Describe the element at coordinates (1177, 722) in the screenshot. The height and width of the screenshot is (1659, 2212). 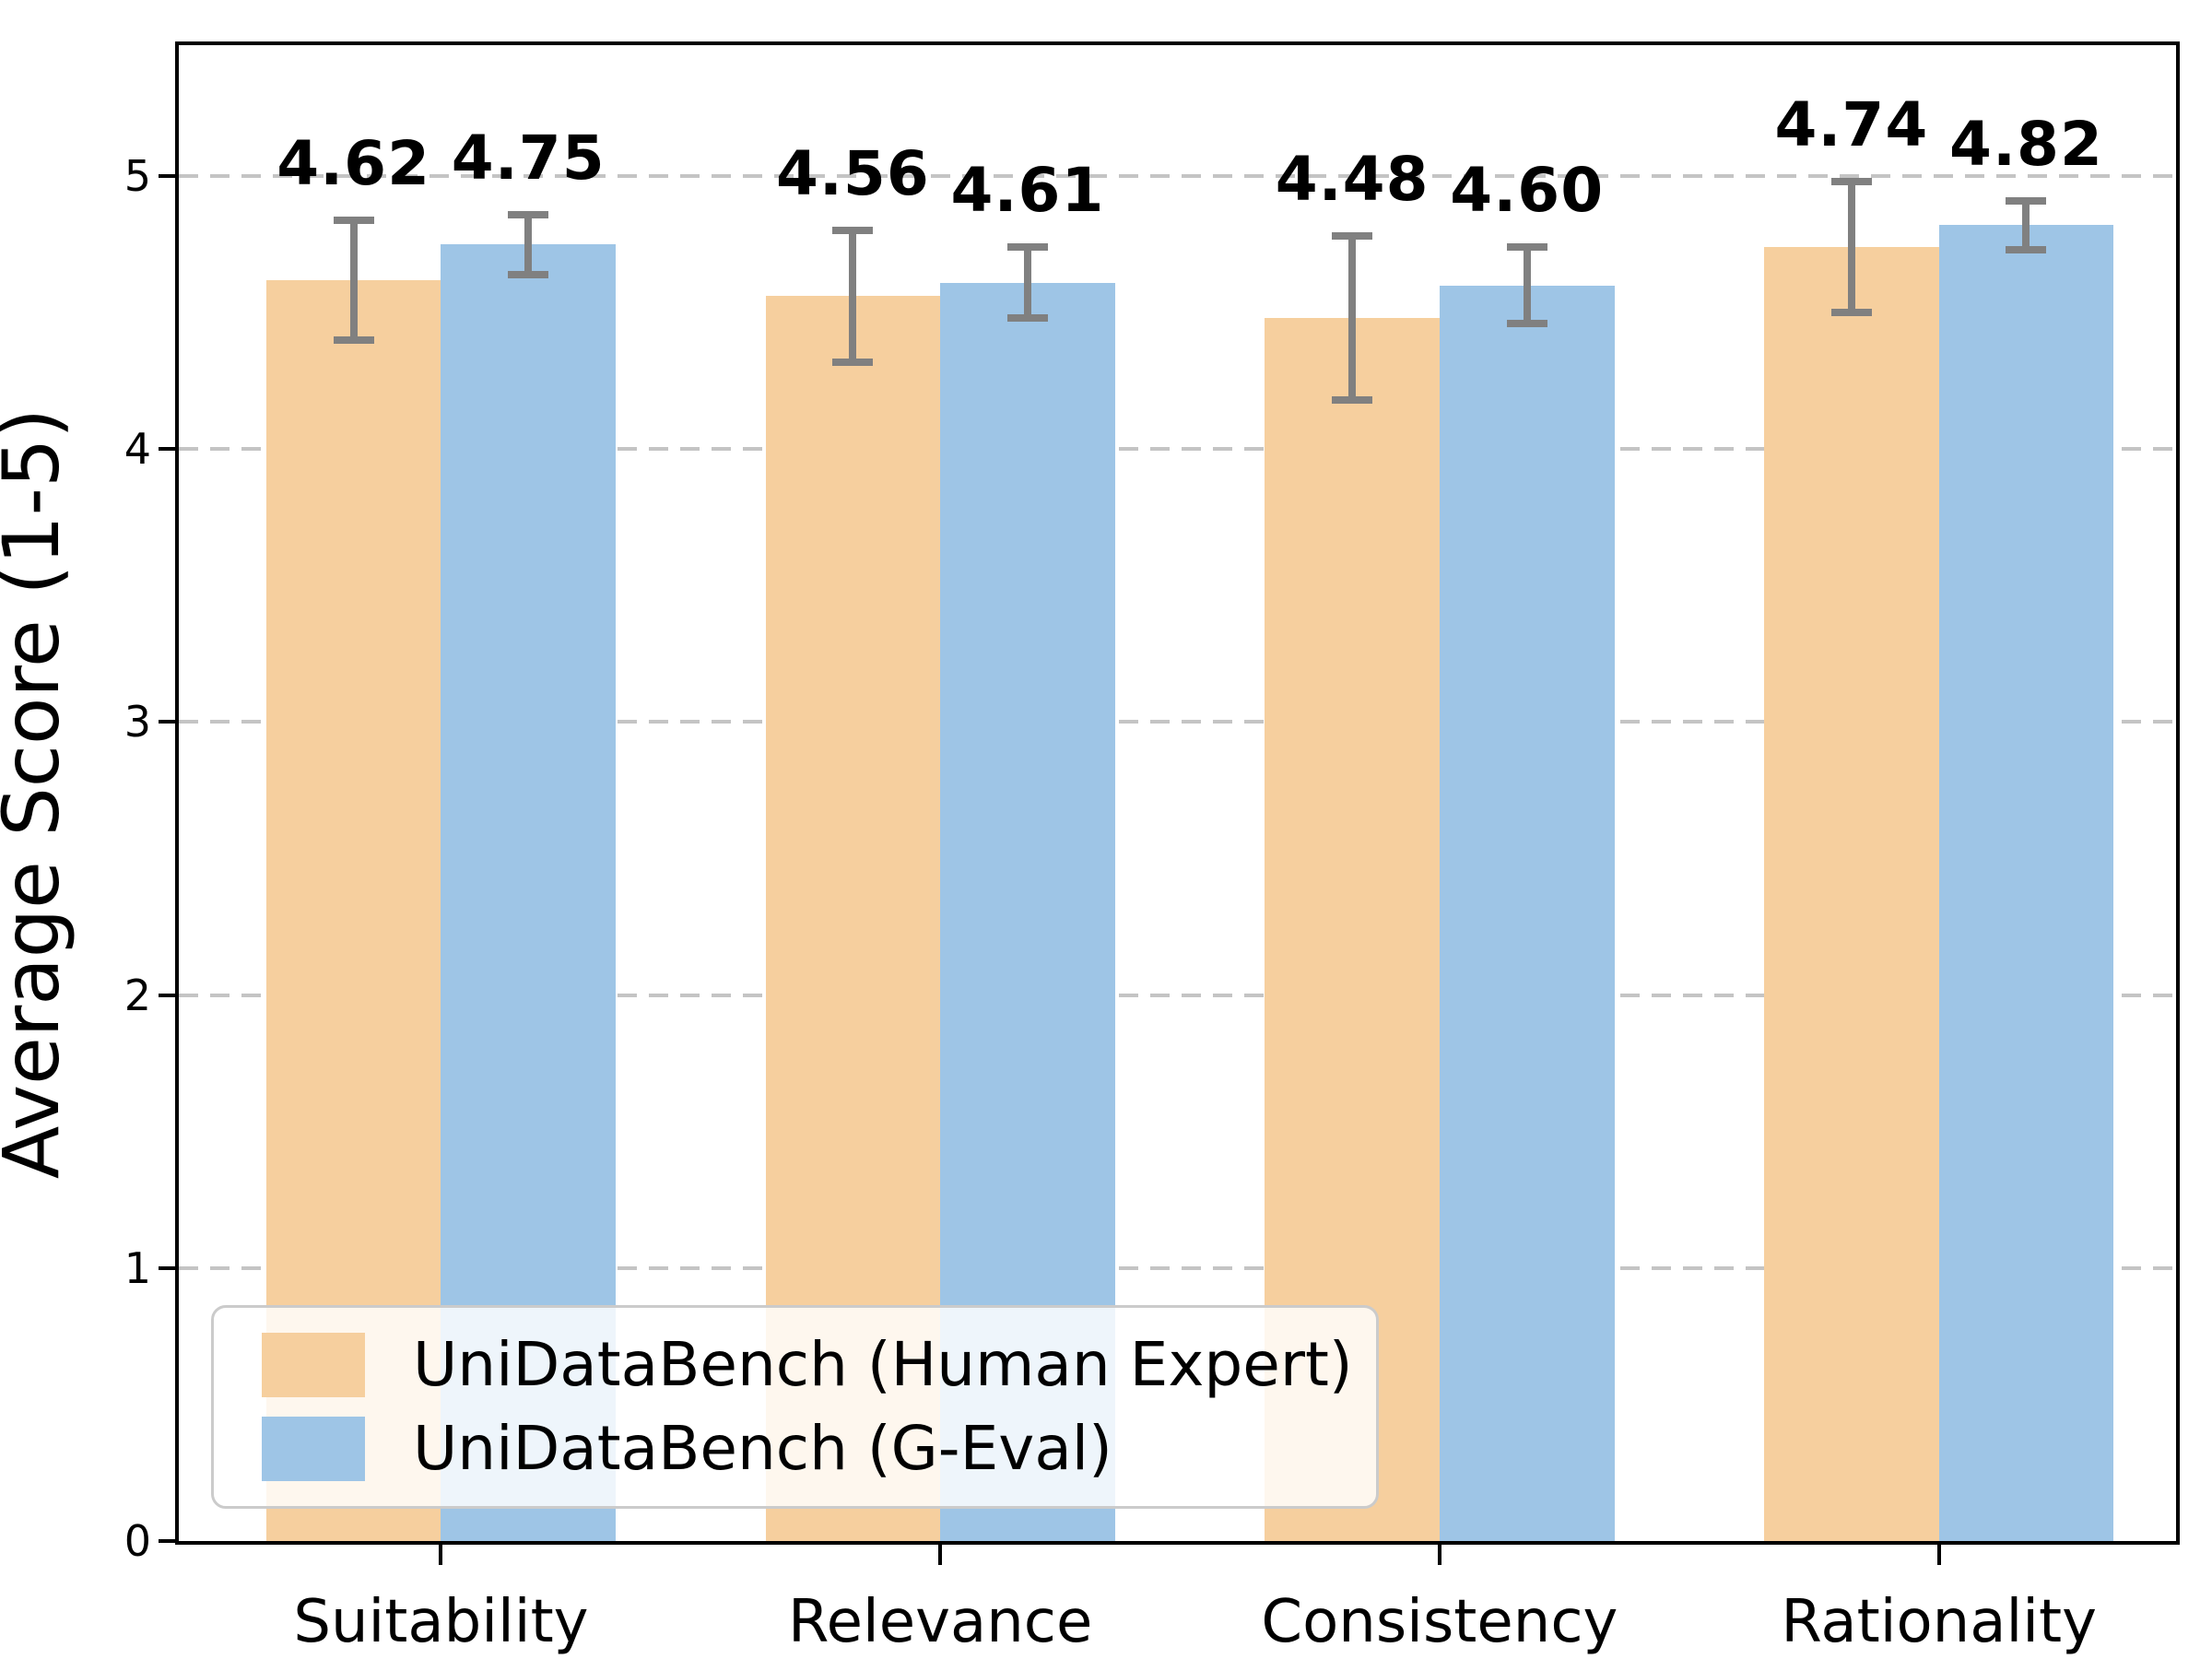
I see `gridline-y3` at that location.